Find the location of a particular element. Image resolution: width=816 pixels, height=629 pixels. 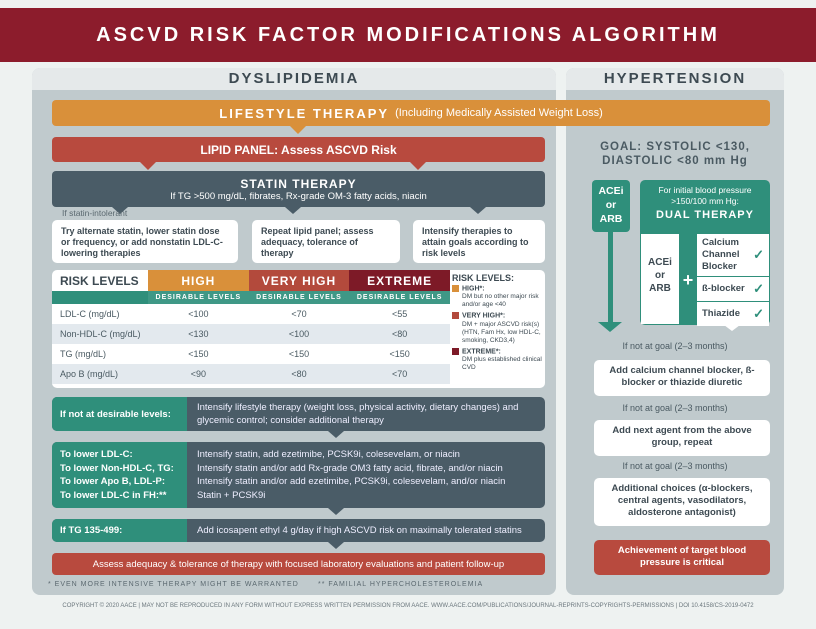

lower-label: To lower Non-HDL-C, TG: is located at coordinates (117, 468).